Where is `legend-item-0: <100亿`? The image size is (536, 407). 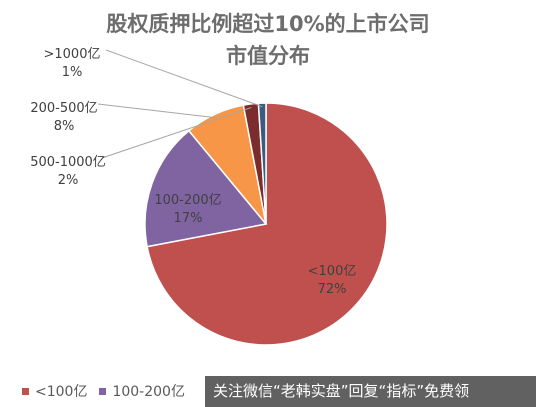
legend-item-0: <100亿 is located at coordinates (54, 391).